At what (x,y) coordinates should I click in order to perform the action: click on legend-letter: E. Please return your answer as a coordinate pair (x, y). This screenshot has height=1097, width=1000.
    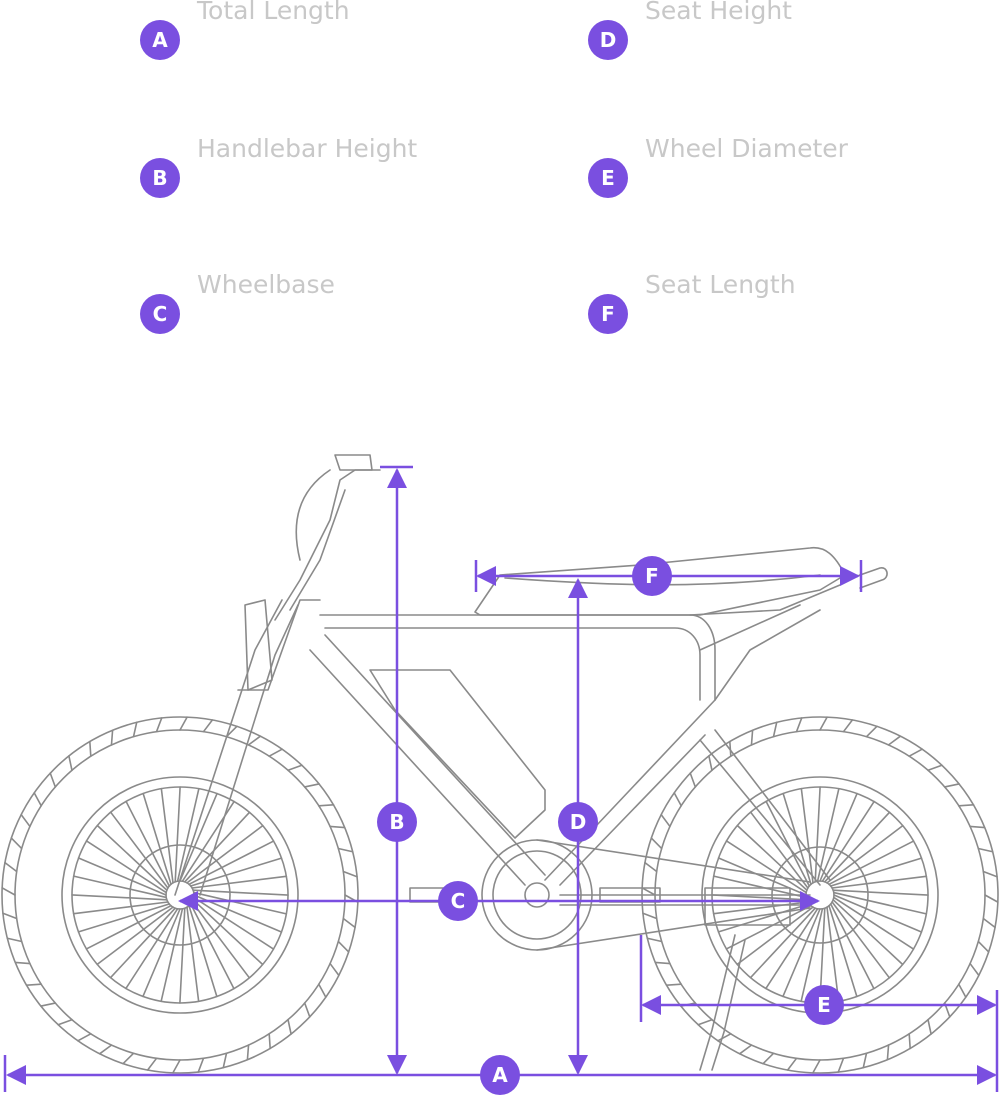
    Looking at the image, I should click on (608, 178).